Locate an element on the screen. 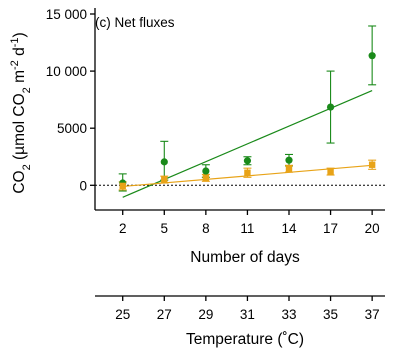 The width and height of the screenshot is (393, 351). x-axis-title: Number of days is located at coordinates (245, 257).